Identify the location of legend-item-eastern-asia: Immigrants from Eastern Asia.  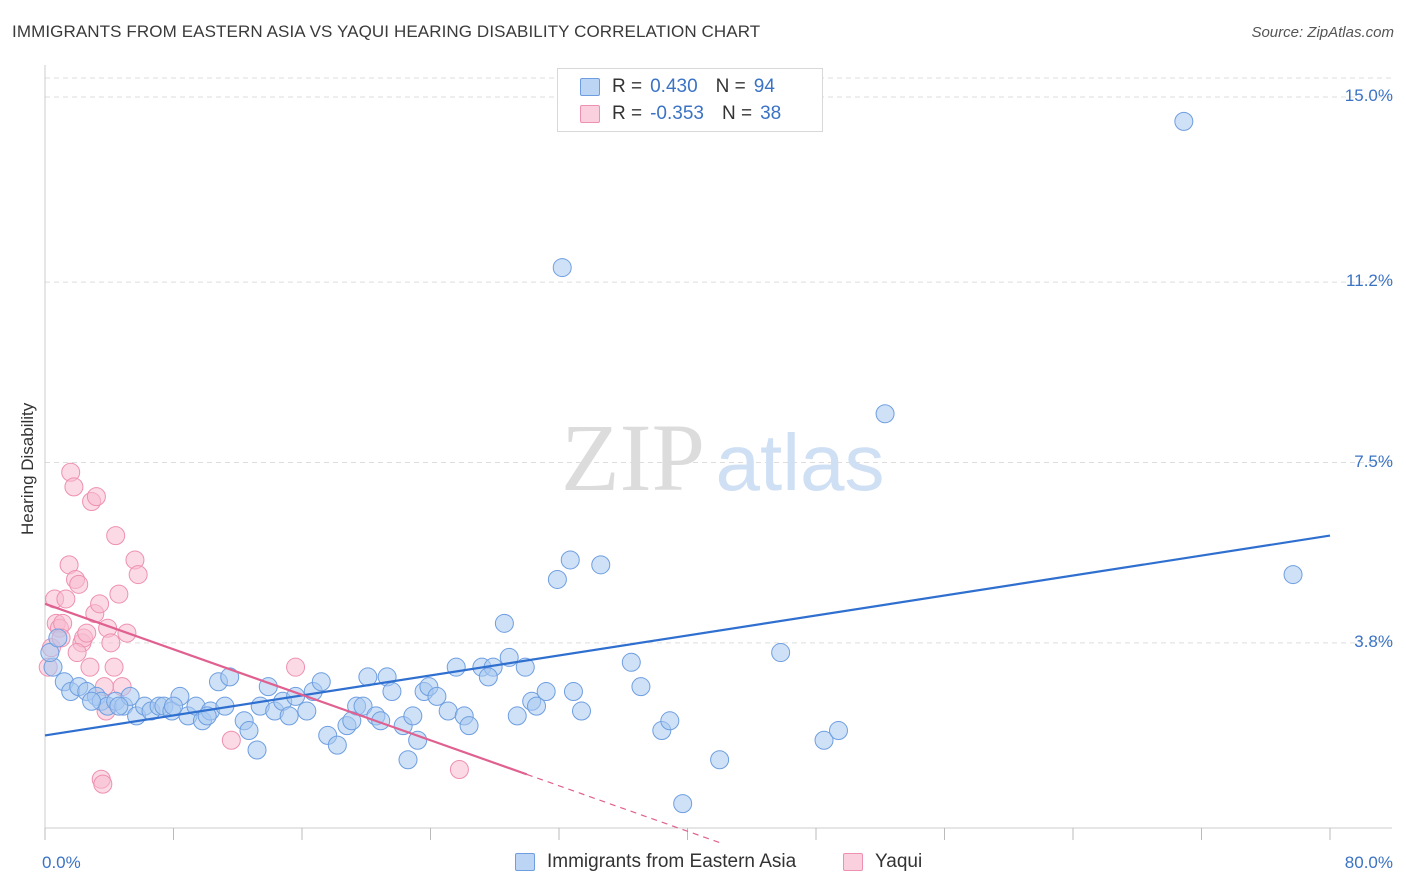
(655, 862).